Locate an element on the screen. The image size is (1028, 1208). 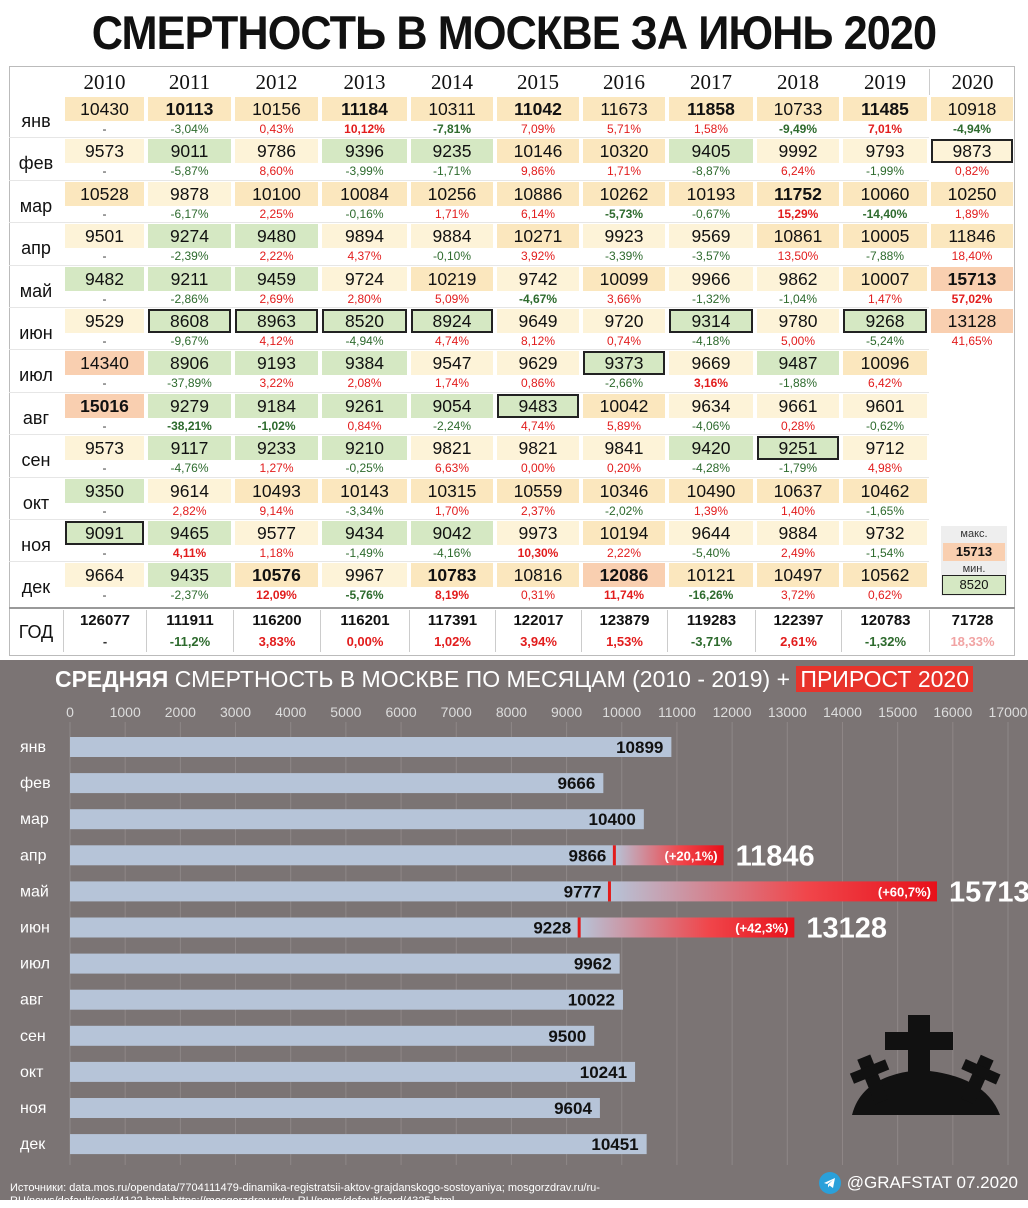
table-cell: 9712 is located at coordinates (885, 448).